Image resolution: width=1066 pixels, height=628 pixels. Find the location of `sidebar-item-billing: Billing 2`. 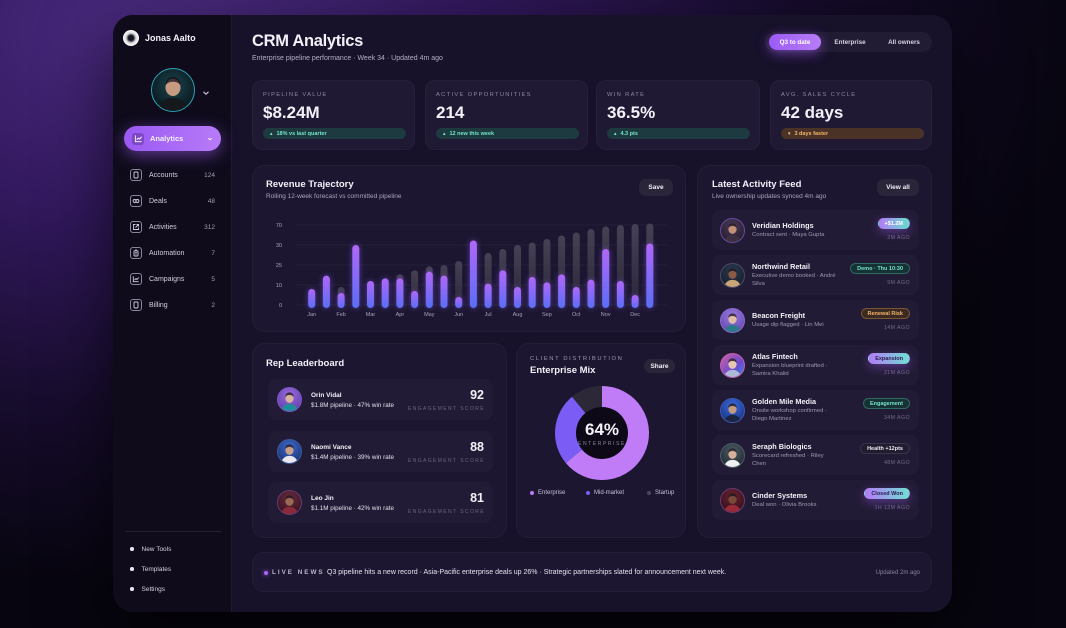

sidebar-item-billing: Billing 2 is located at coordinates (172, 305).